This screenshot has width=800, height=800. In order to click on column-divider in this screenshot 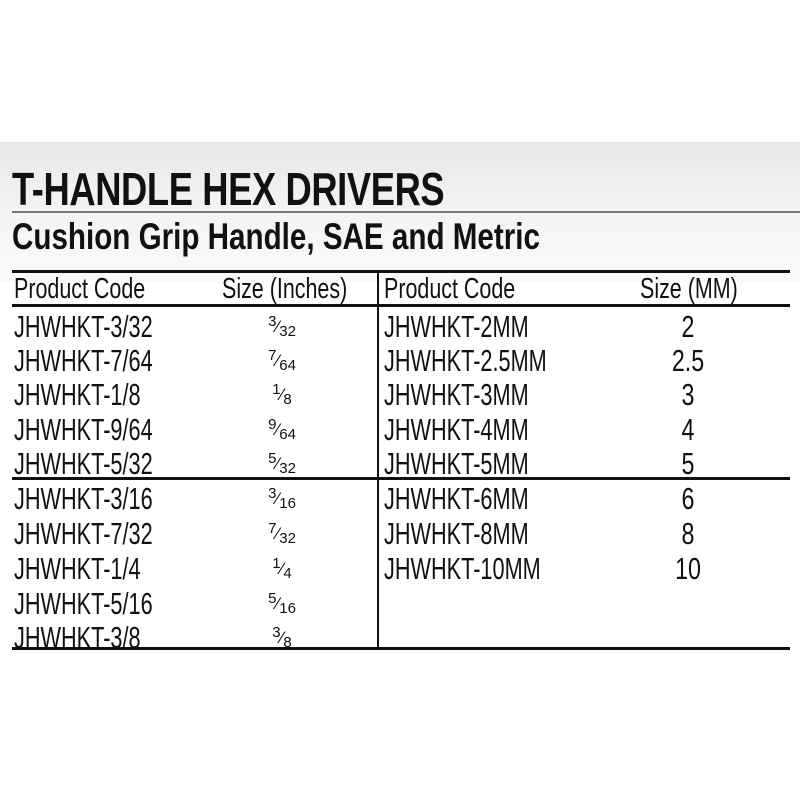, I will do `click(378, 460)`.